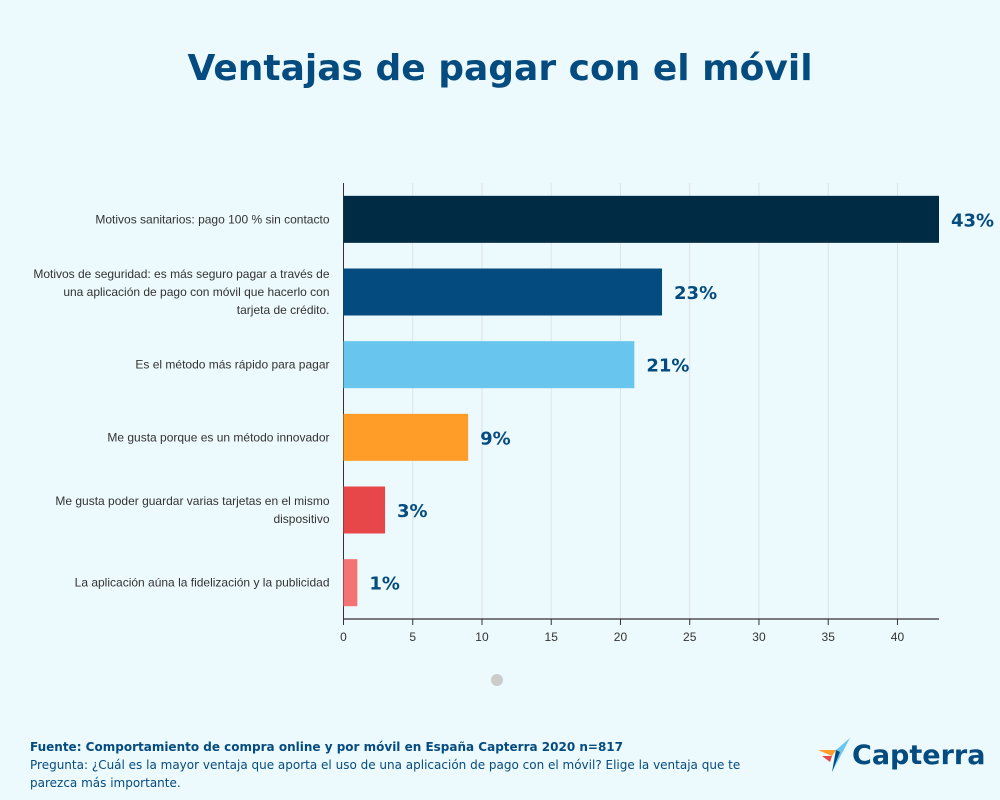 This screenshot has height=800, width=1000. What do you see at coordinates (482, 637) in the screenshot?
I see `x-tick-label: 10` at bounding box center [482, 637].